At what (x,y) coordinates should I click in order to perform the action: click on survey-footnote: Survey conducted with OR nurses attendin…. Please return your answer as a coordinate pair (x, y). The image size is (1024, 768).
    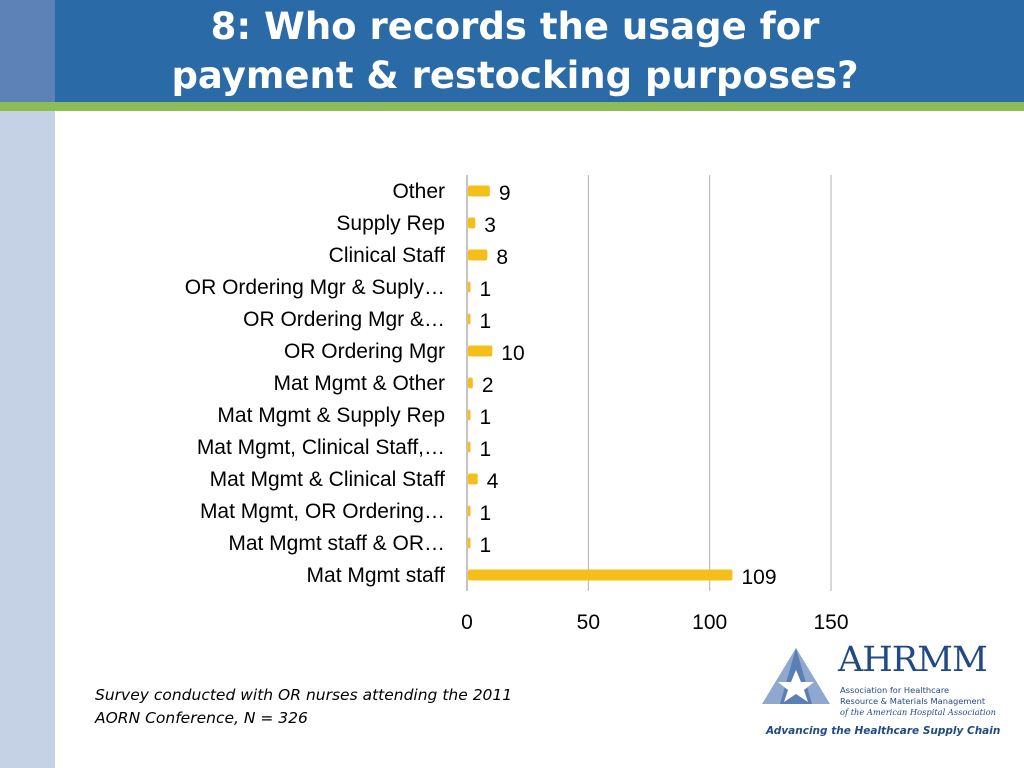
    Looking at the image, I should click on (355, 707).